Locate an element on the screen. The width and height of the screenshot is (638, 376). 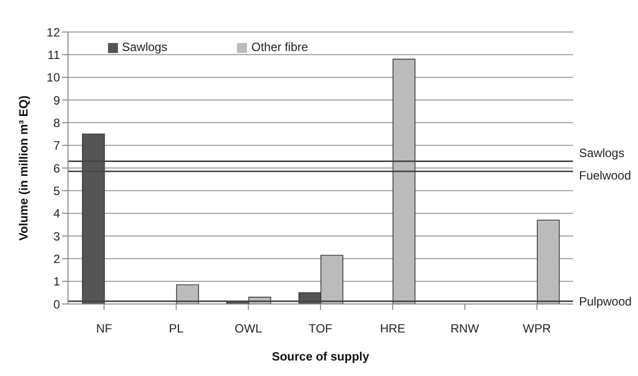
x-tick-label: WPR is located at coordinates (537, 329).